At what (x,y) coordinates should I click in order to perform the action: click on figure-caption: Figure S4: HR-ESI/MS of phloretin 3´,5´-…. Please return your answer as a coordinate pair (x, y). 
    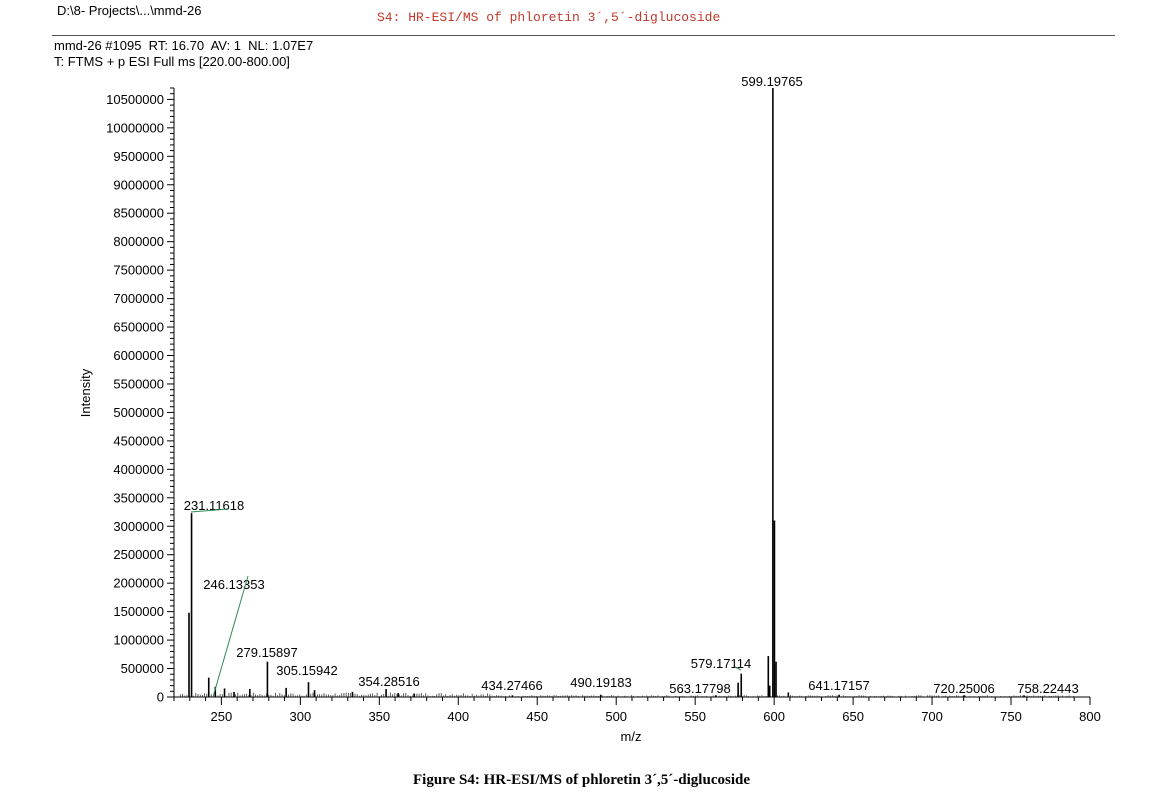
    Looking at the image, I should click on (581, 780).